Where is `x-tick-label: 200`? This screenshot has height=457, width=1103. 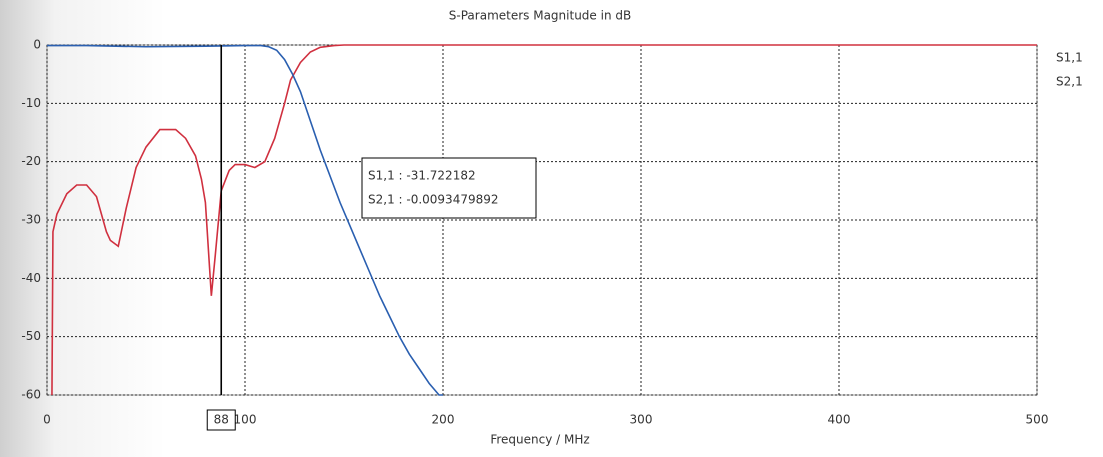
x-tick-label: 200 is located at coordinates (443, 420).